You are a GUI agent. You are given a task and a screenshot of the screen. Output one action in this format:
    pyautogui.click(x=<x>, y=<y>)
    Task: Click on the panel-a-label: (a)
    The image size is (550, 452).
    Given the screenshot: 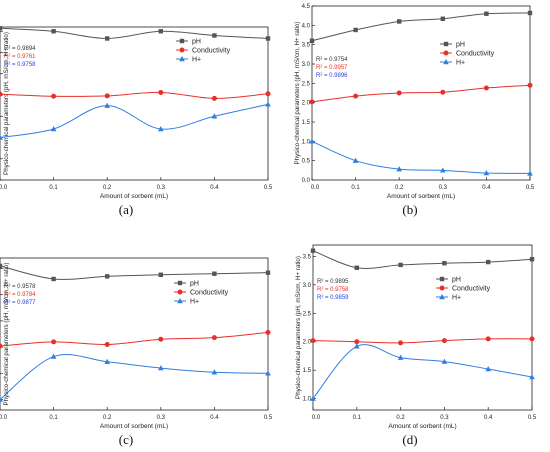 What is the action you would take?
    pyautogui.click(x=126, y=209)
    